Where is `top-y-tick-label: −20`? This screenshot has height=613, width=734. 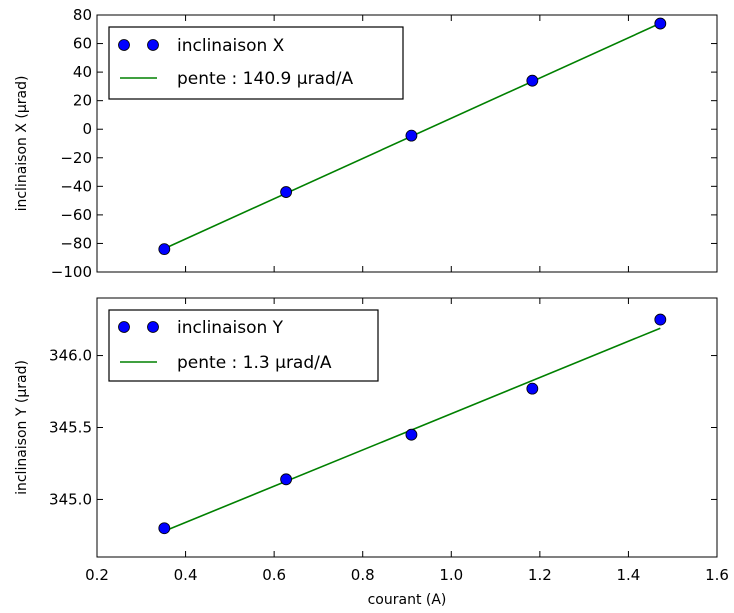 top-y-tick-label: −20 is located at coordinates (76, 158).